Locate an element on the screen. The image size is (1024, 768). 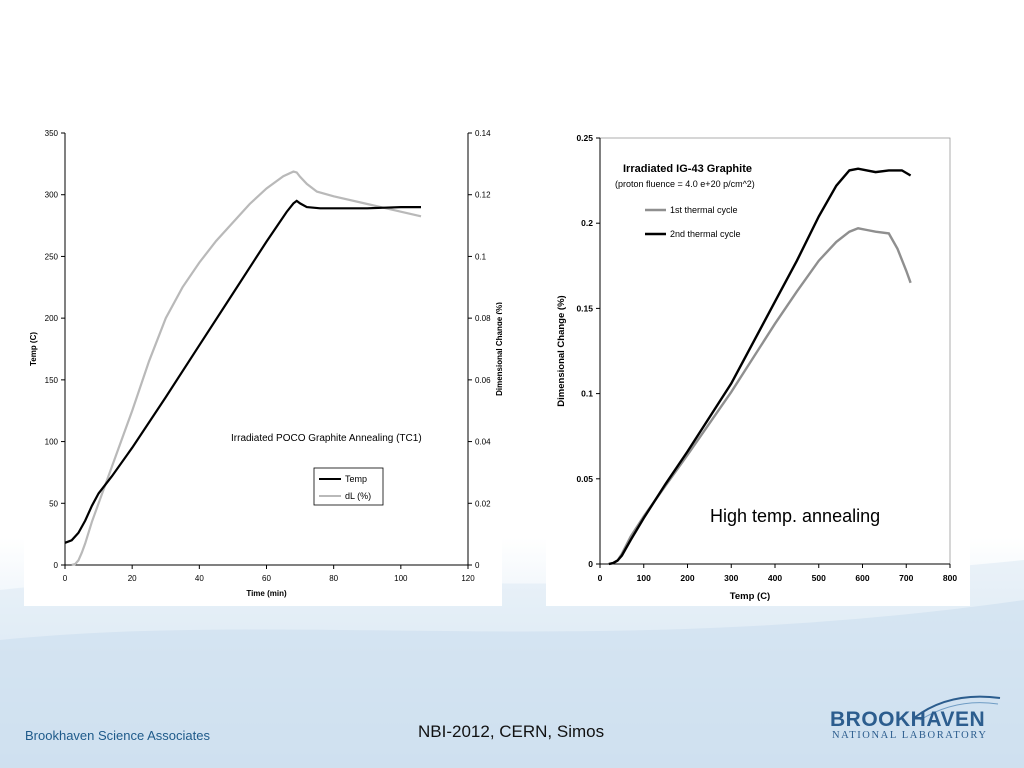
y2-axis-label: Dimensional Change (%) is located at coordinates (498, 349).